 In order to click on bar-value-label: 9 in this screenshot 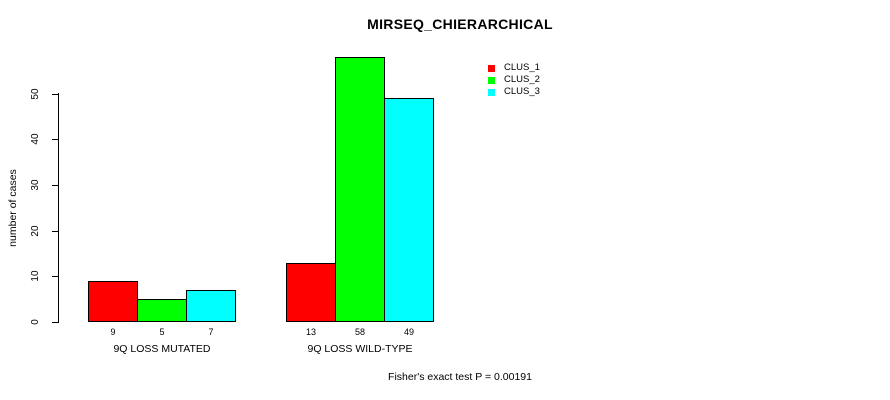, I will do `click(113, 332)`.